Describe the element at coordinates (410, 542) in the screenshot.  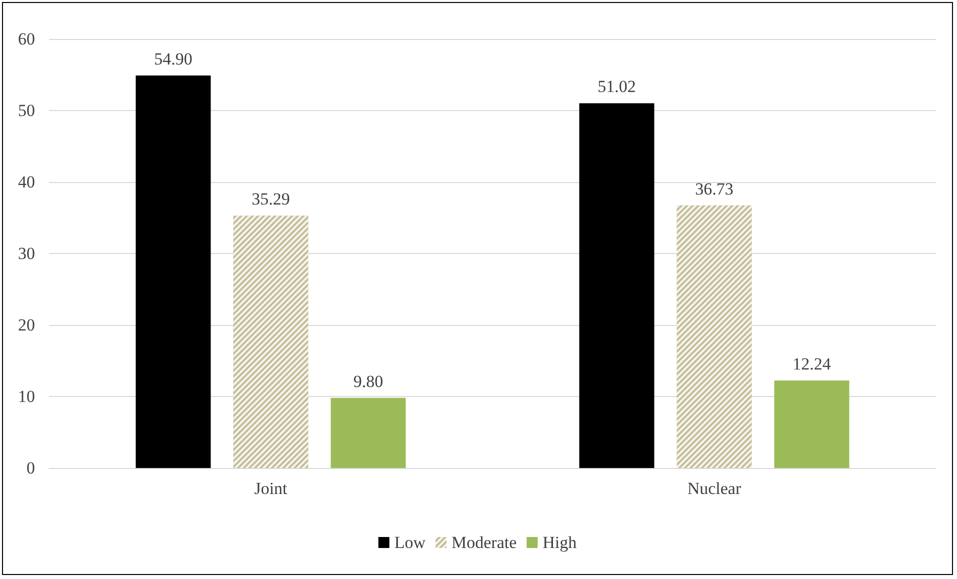
I see `legend-label: Low` at that location.